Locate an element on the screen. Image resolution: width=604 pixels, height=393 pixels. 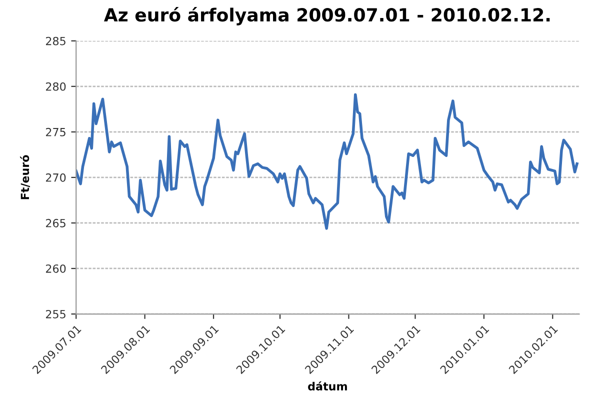
y-tick-label: 260 is located at coordinates (56, 268).